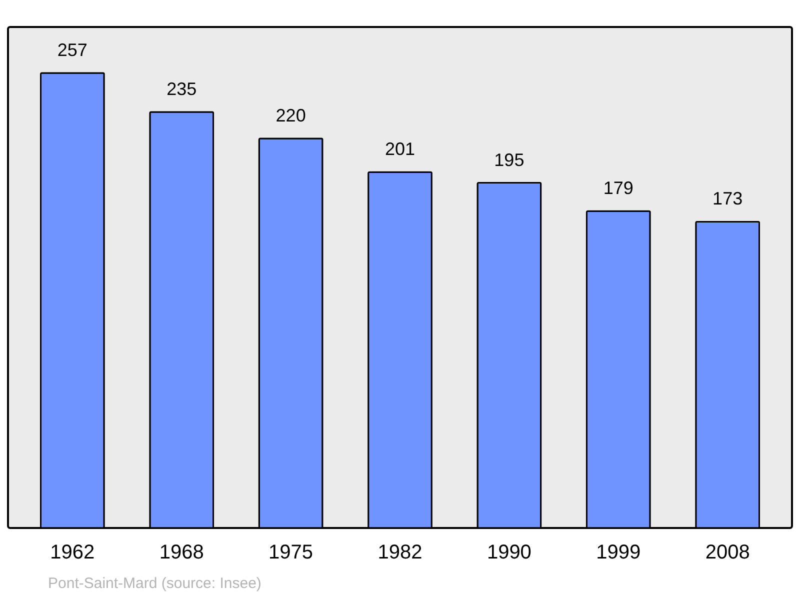 The height and width of the screenshot is (598, 800). I want to click on x-tick-label: 1999, so click(618, 553).